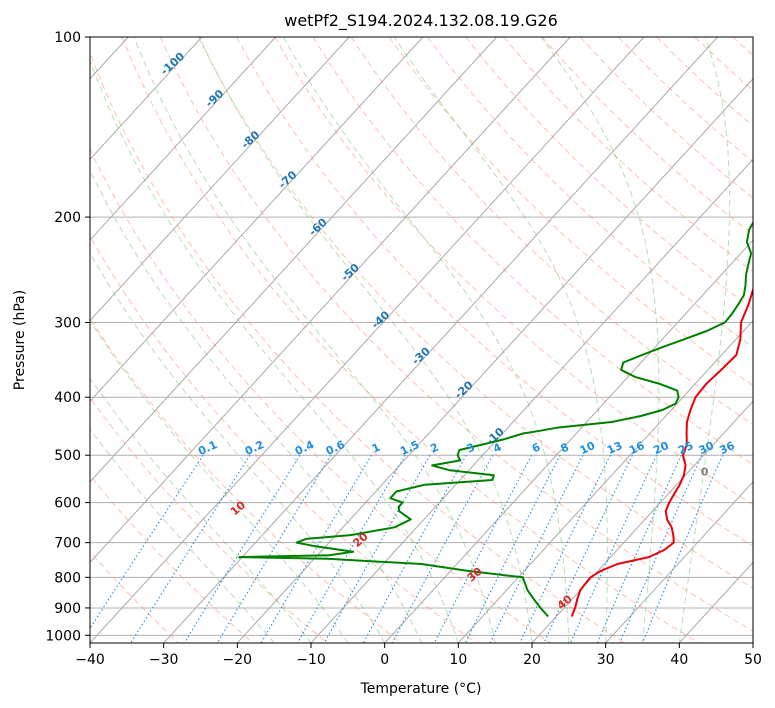 The image size is (775, 708). What do you see at coordinates (67, 456) in the screenshot?
I see `y-tick-label: 500` at bounding box center [67, 456].